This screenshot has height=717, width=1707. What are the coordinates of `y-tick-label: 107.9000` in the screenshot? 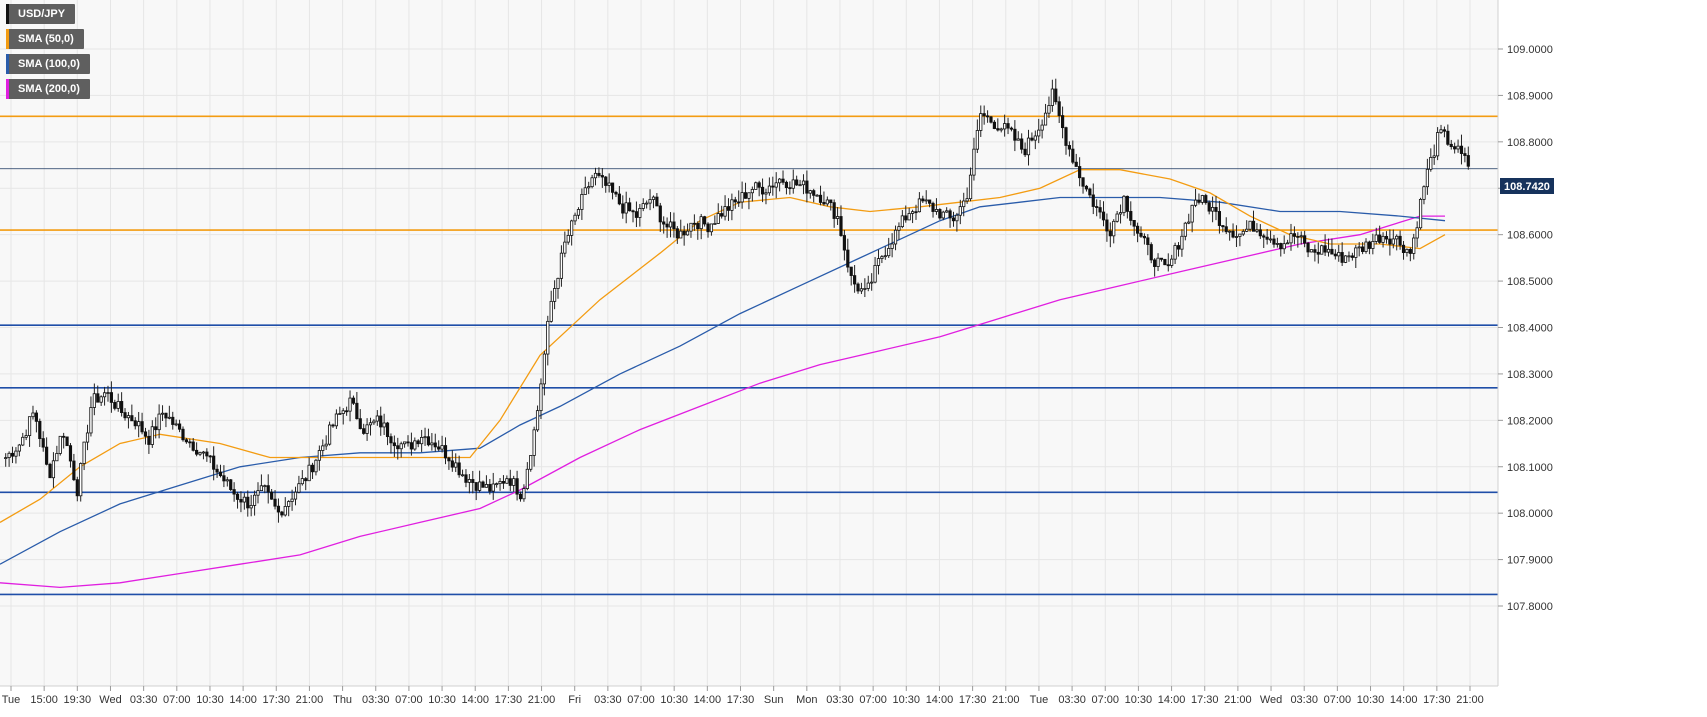 It's located at (1530, 561).